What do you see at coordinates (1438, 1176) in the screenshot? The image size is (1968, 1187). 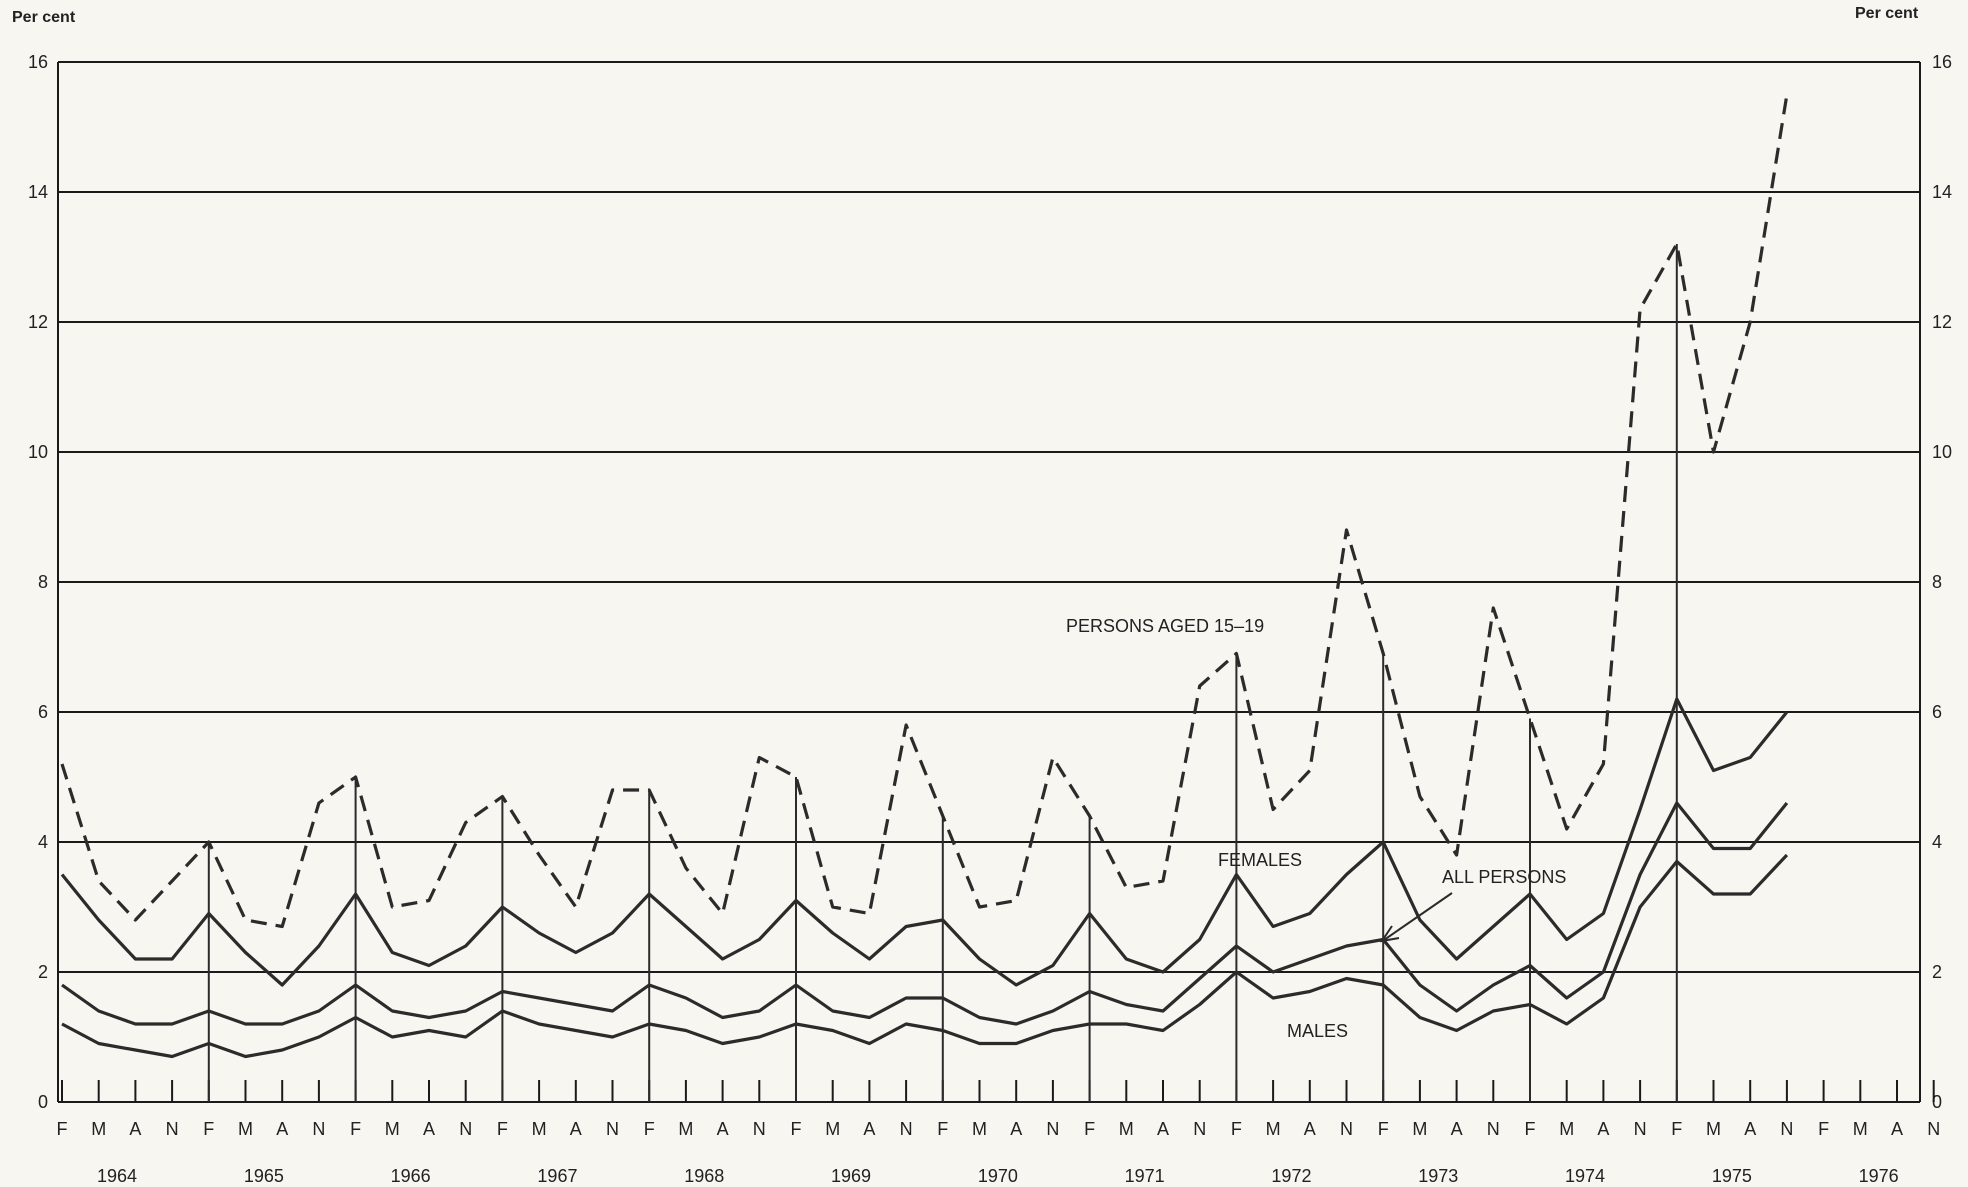 I see `x-year-label: 1973` at bounding box center [1438, 1176].